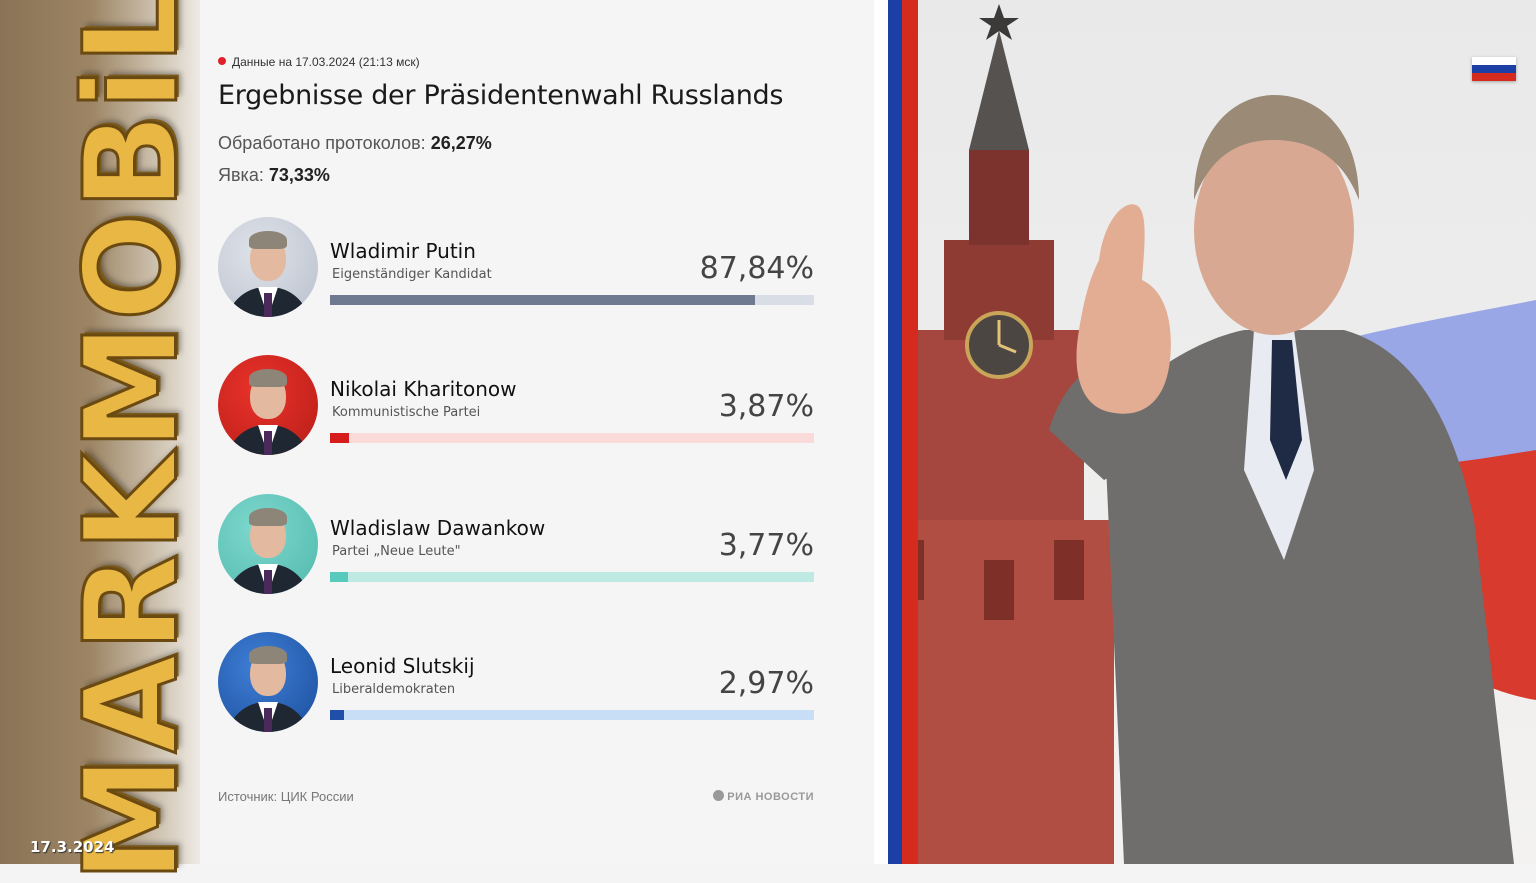 This screenshot has width=1536, height=883. I want to click on turnout-label: Явка:, so click(241, 175).